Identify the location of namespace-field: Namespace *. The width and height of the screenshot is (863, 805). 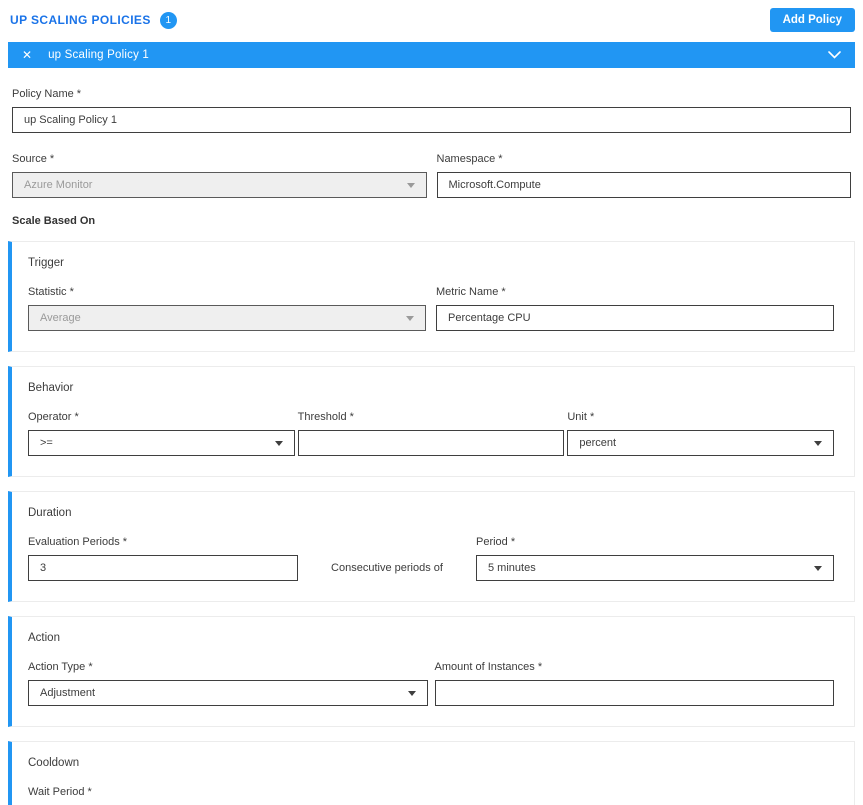
(643, 175).